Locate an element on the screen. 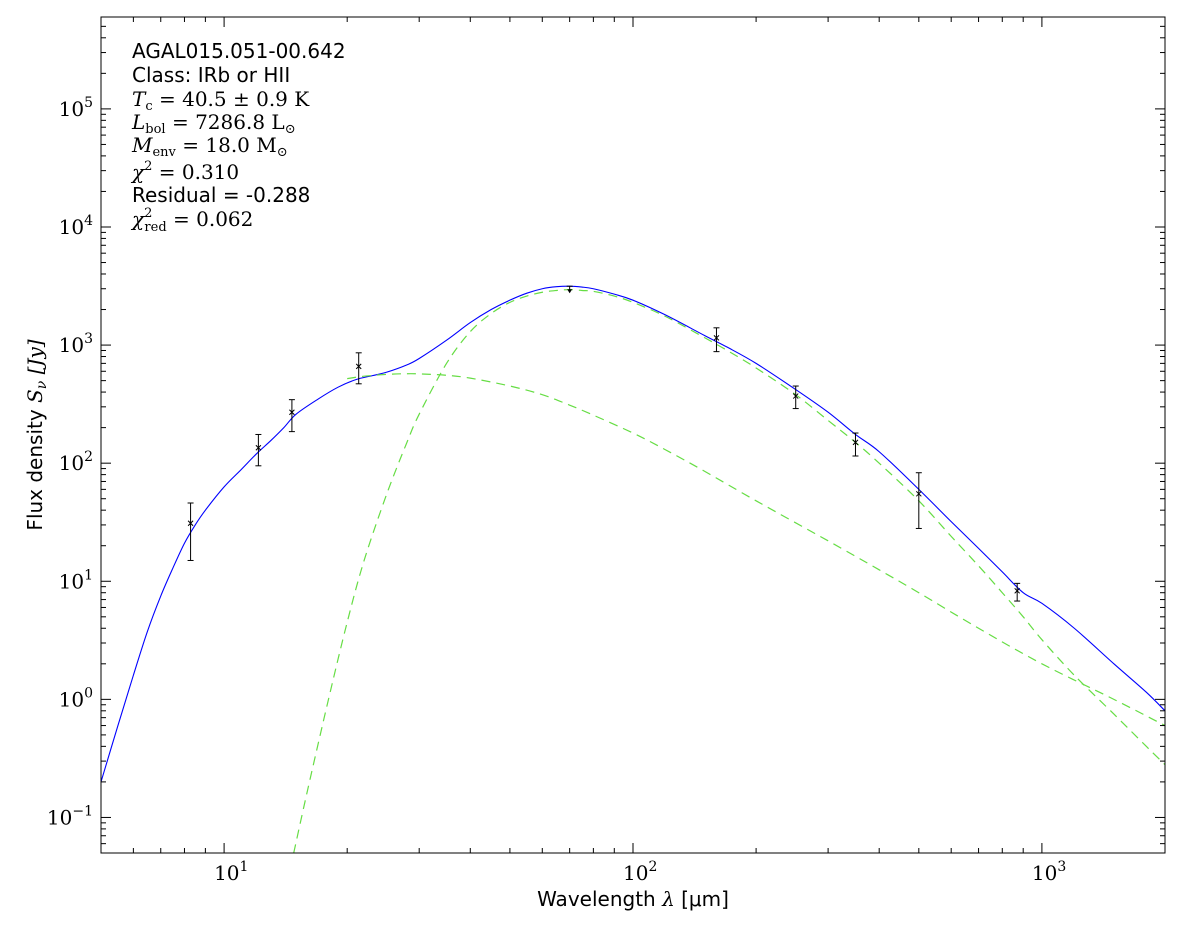  chi2red-value: = 0.062 is located at coordinates (210, 219).